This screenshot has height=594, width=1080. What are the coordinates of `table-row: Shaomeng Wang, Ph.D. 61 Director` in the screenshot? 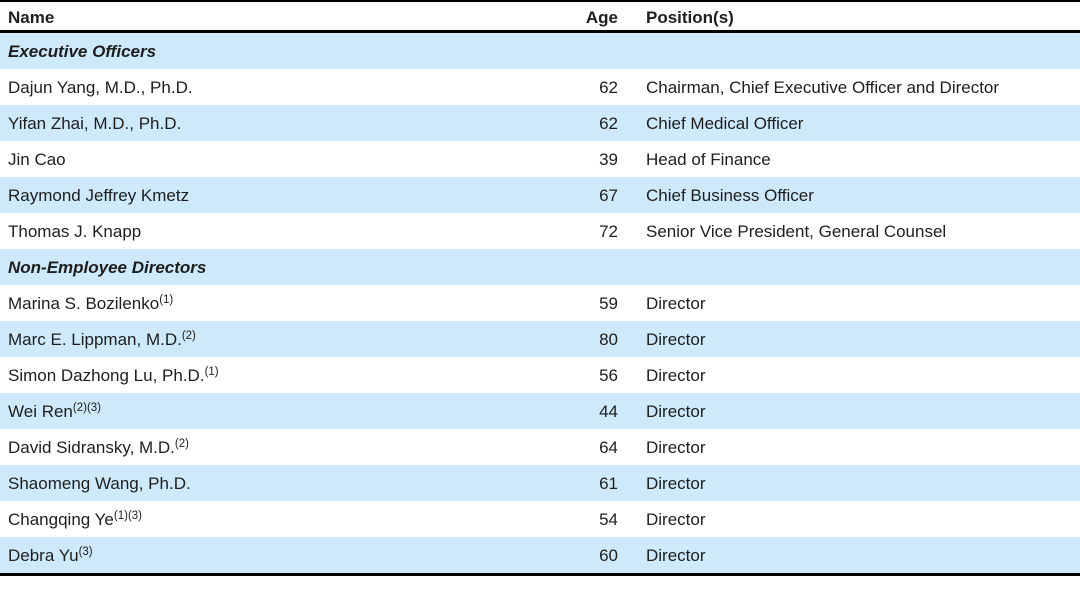 It's located at (540, 483).